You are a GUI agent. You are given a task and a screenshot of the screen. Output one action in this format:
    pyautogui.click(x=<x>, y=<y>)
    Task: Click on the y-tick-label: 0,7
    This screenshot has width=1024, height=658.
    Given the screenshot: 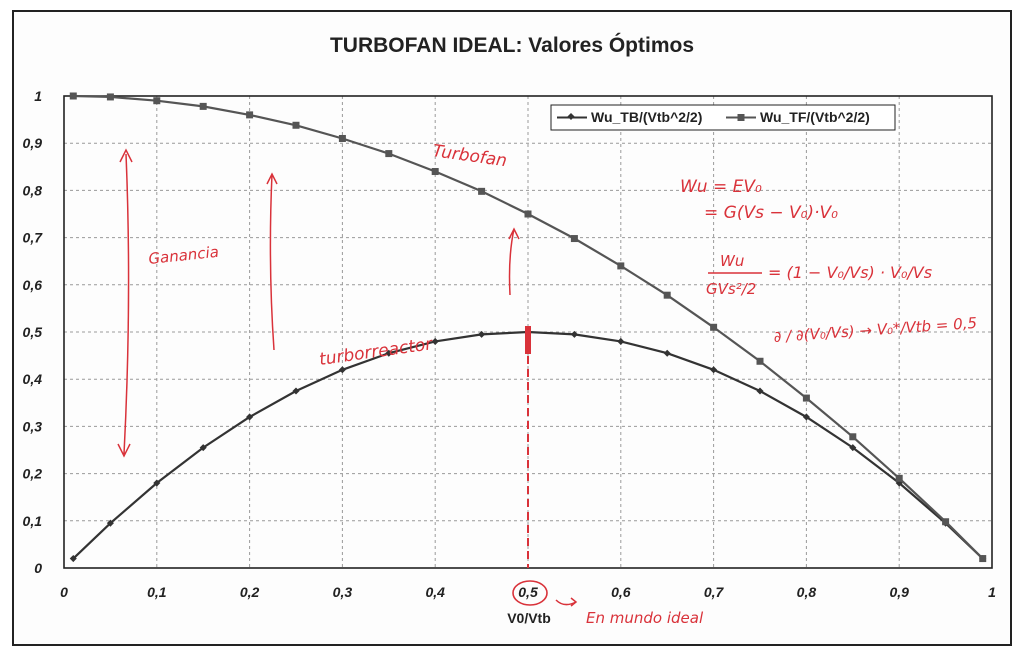 What is the action you would take?
    pyautogui.click(x=33, y=238)
    